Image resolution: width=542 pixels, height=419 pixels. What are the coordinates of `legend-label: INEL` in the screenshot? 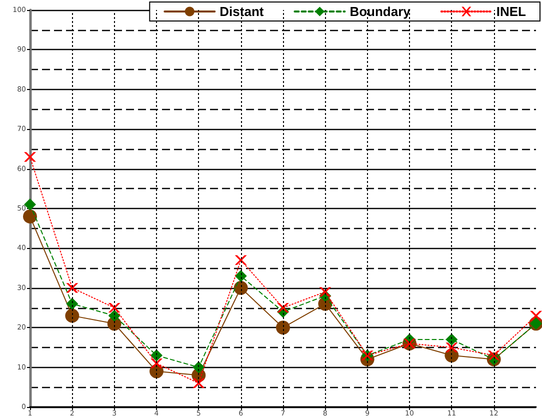 It's located at (511, 11).